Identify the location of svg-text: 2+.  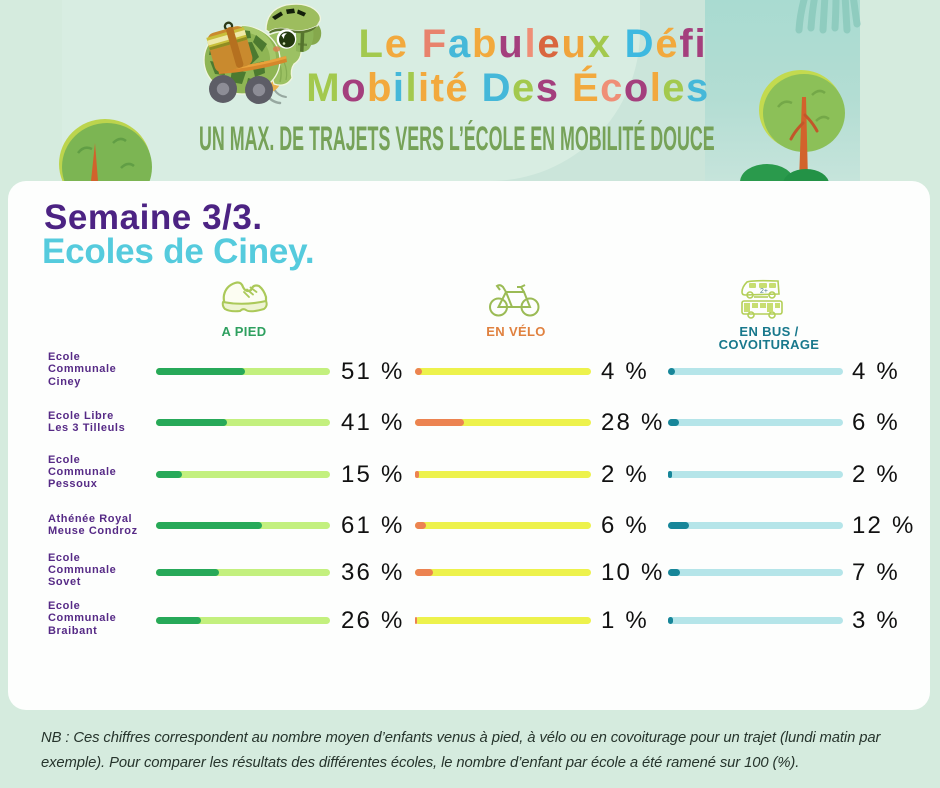
(764, 291).